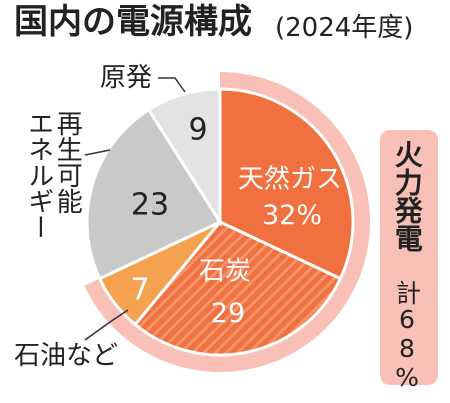  What do you see at coordinates (407, 196) in the screenshot?
I see `annotation-label: 火力発電` at bounding box center [407, 196].